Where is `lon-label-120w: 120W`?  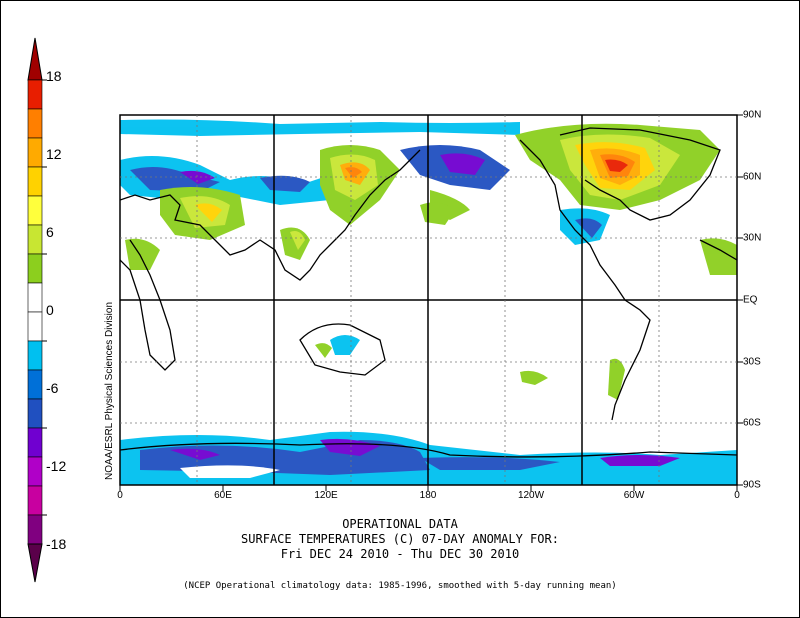 lon-label-120w: 120W is located at coordinates (531, 495).